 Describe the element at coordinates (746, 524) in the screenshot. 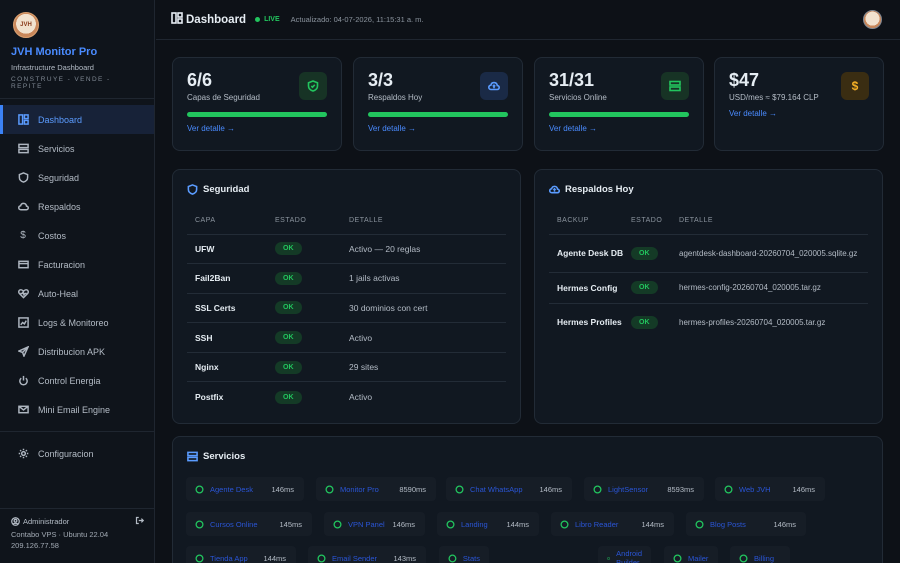

I see `service-chip: Blog Posts 146ms` at that location.